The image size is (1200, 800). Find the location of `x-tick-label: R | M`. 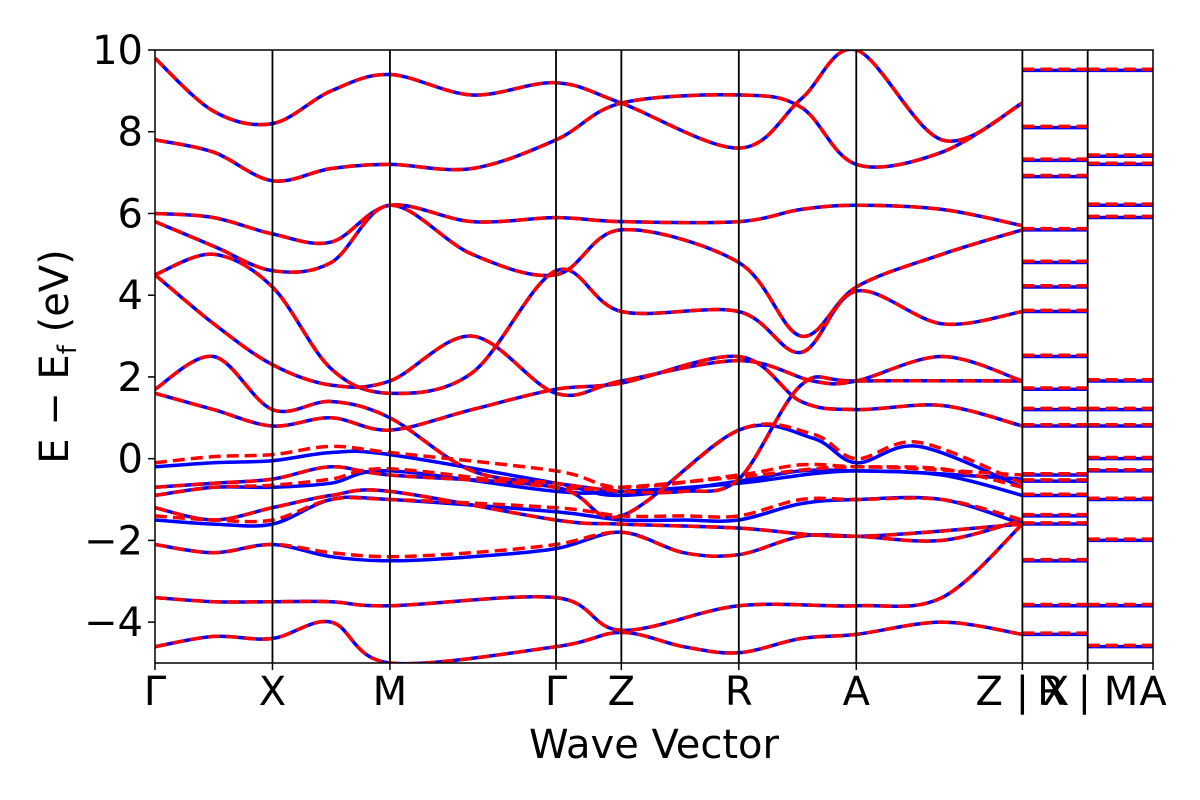

x-tick-label: R | M is located at coordinates (1087, 692).